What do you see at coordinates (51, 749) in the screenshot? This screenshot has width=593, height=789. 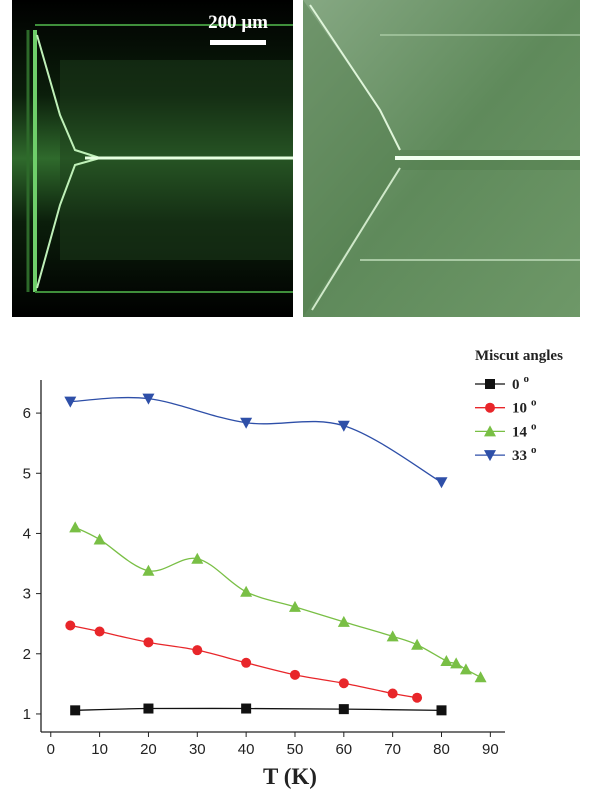 I see `x-tick-label: 0` at bounding box center [51, 749].